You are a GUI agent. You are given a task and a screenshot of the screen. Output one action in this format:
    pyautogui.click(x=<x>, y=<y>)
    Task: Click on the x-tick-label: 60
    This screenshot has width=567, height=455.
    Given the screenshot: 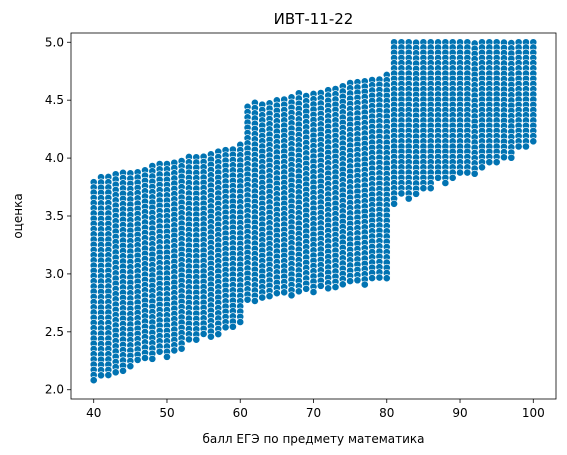 What is the action you would take?
    pyautogui.click(x=240, y=413)
    